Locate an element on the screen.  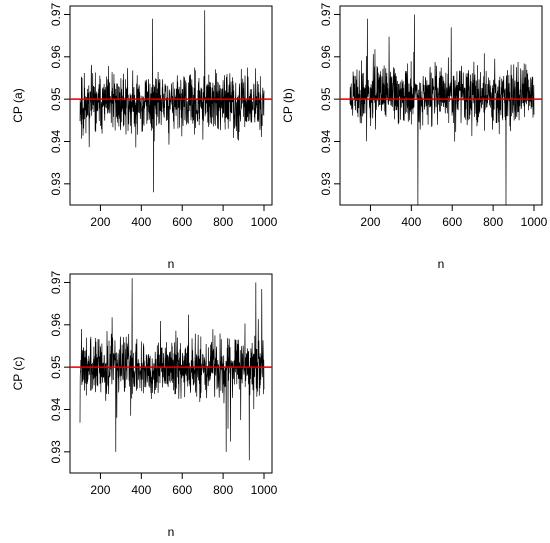
y-axis-title: CP (c) is located at coordinates (18, 374).